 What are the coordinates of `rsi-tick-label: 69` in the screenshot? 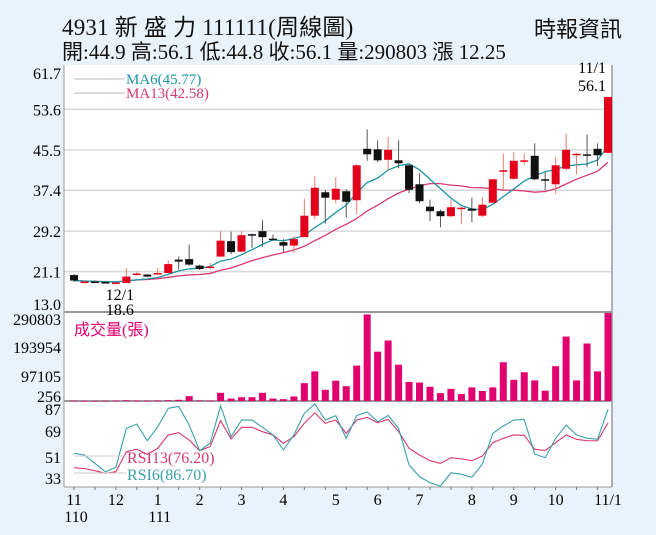 It's located at (53, 432).